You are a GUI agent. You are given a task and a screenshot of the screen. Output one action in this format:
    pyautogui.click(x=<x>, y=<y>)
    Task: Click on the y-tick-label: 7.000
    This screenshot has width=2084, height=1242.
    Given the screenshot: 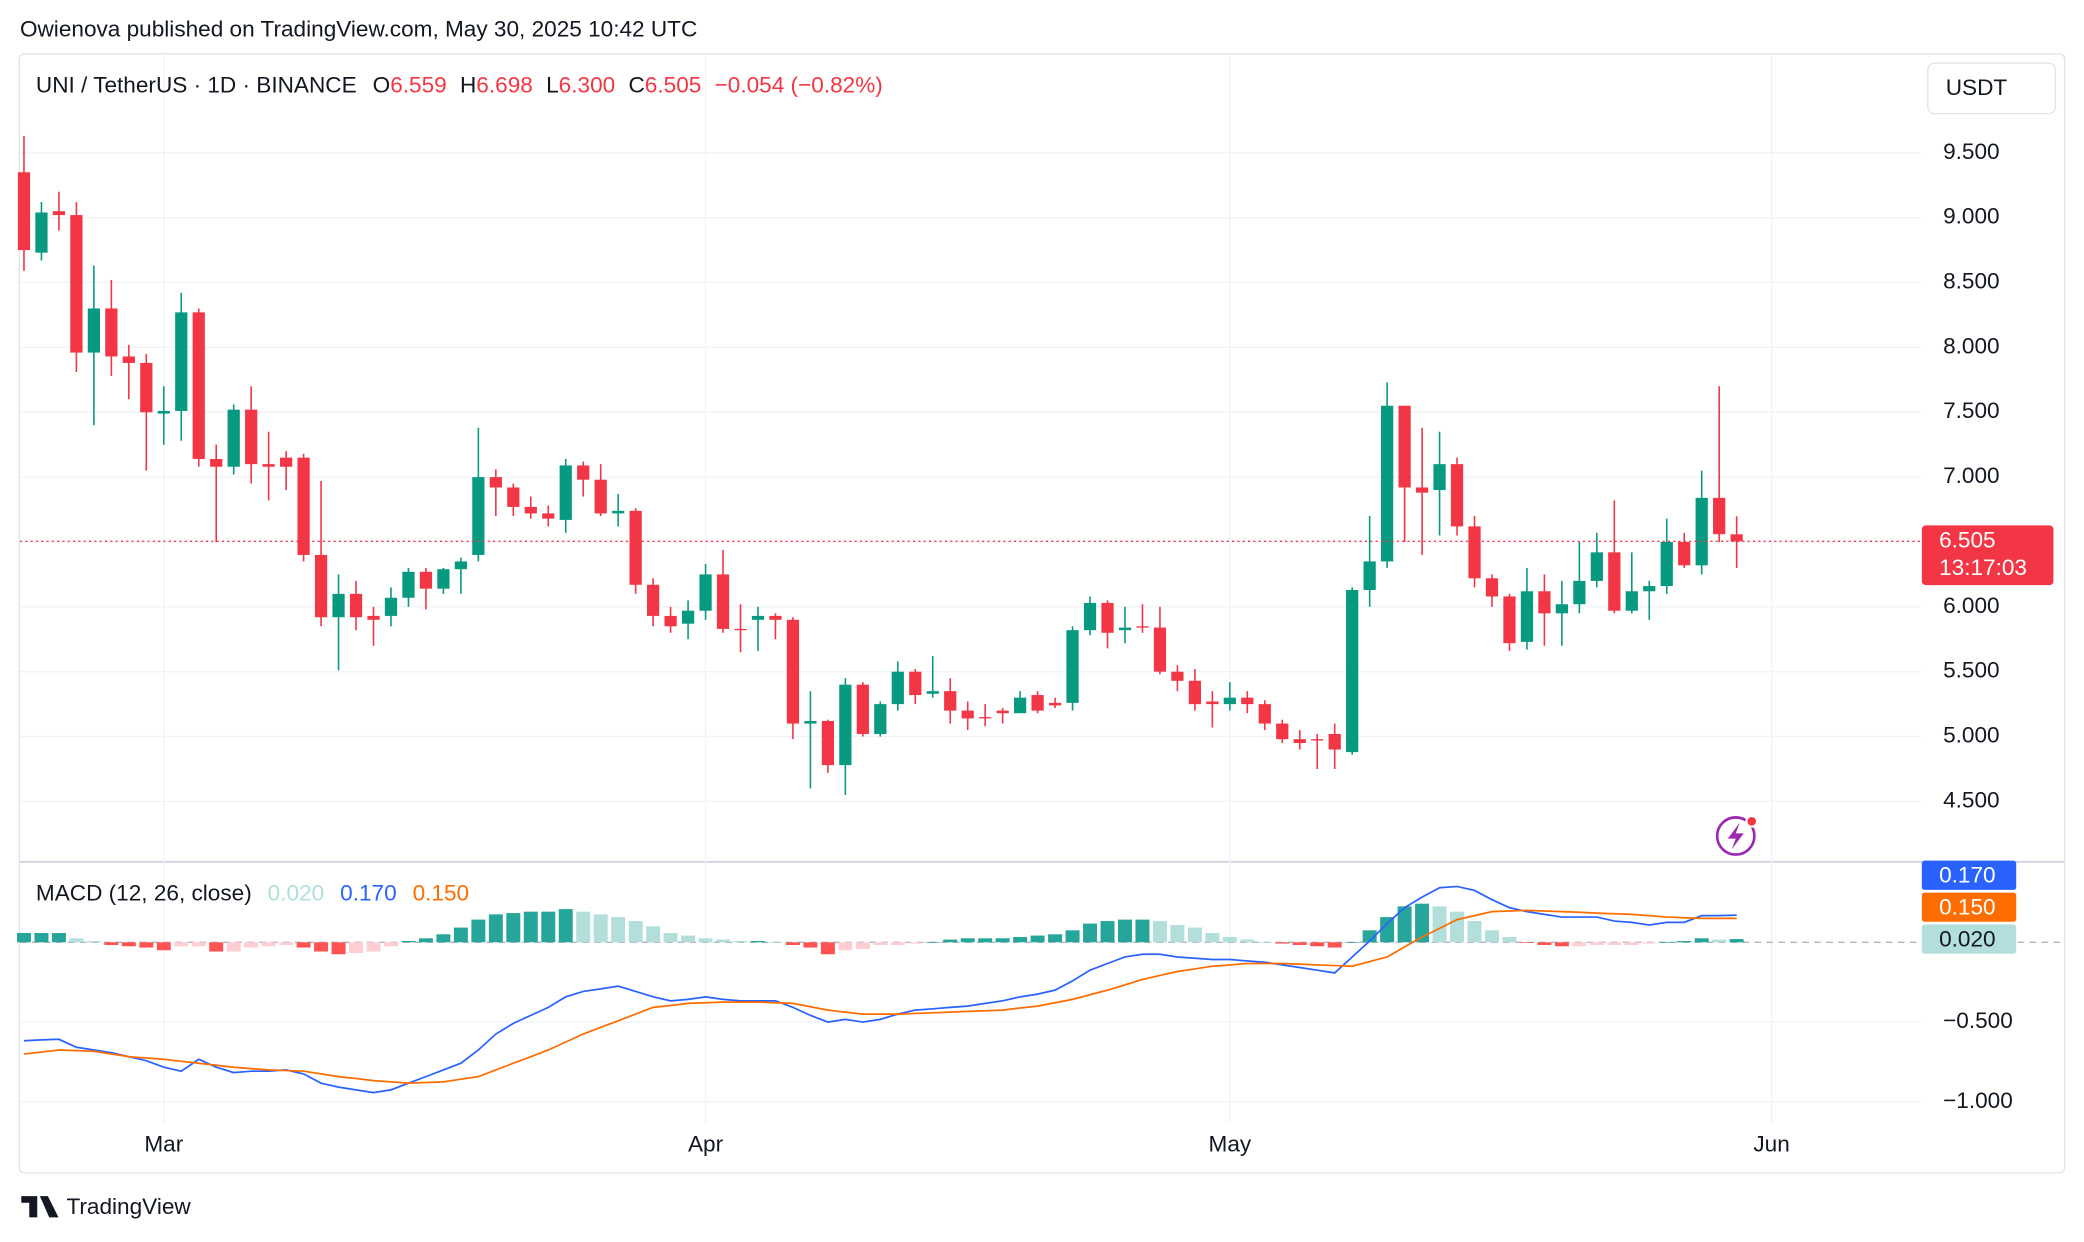 What is the action you would take?
    pyautogui.click(x=1971, y=475)
    